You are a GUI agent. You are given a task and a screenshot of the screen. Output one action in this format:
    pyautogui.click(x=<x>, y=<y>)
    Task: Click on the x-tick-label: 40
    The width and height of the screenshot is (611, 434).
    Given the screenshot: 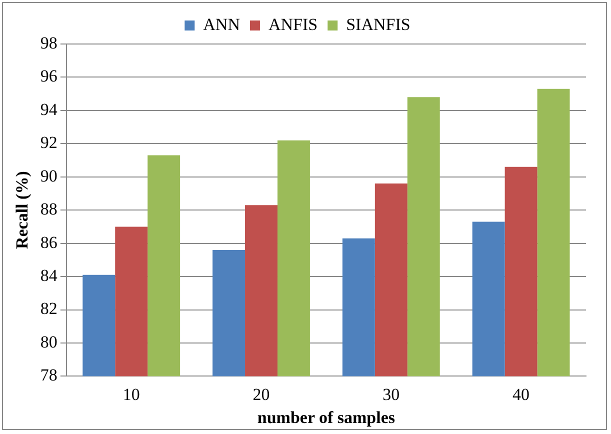 What is the action you would take?
    pyautogui.click(x=521, y=394)
    